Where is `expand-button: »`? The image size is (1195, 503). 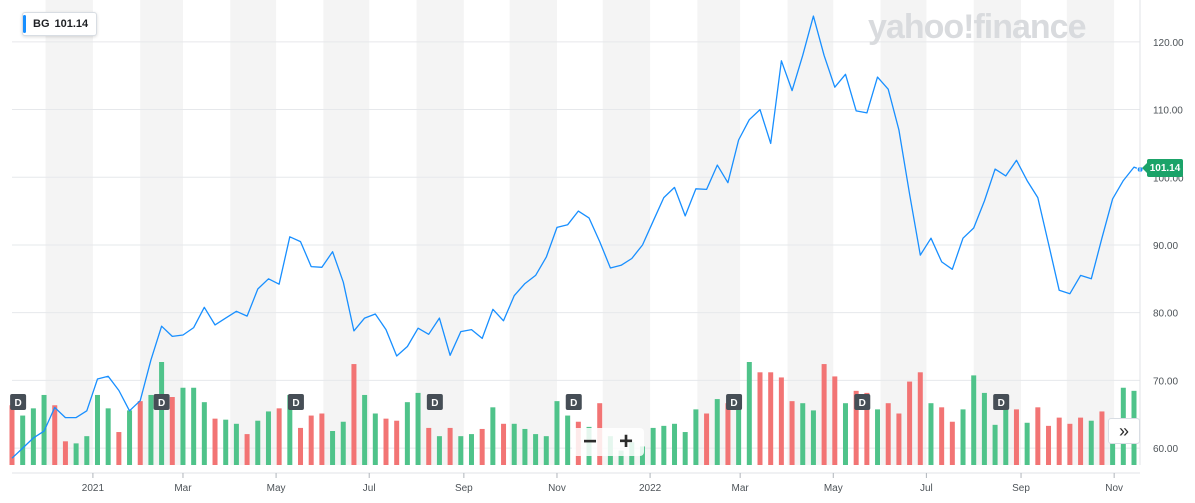 expand-button: » is located at coordinates (1124, 431).